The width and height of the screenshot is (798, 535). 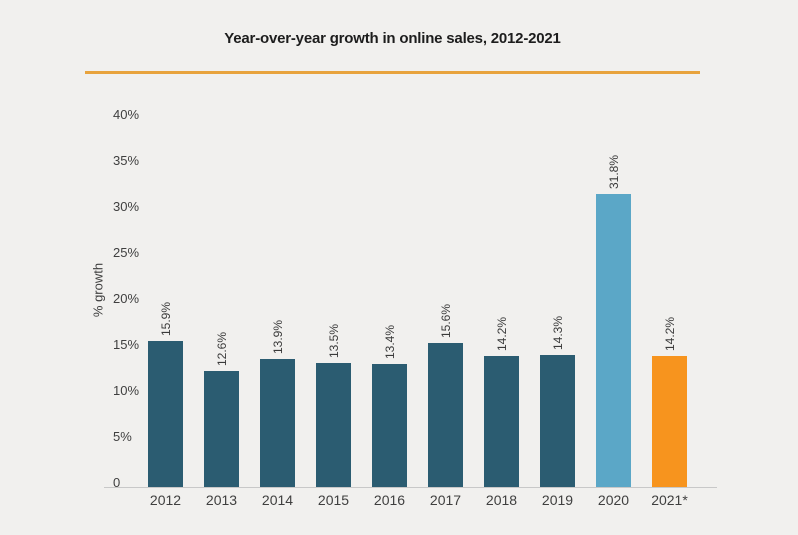 What do you see at coordinates (165, 500) in the screenshot?
I see `x-tick-label: 2012` at bounding box center [165, 500].